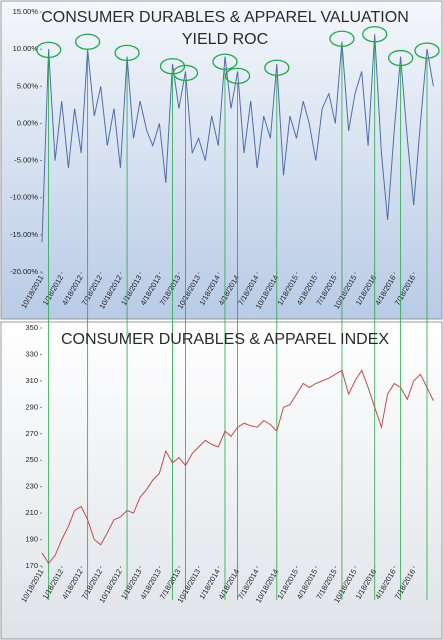  I want to click on y-tick-label: 310, so click(31, 380).